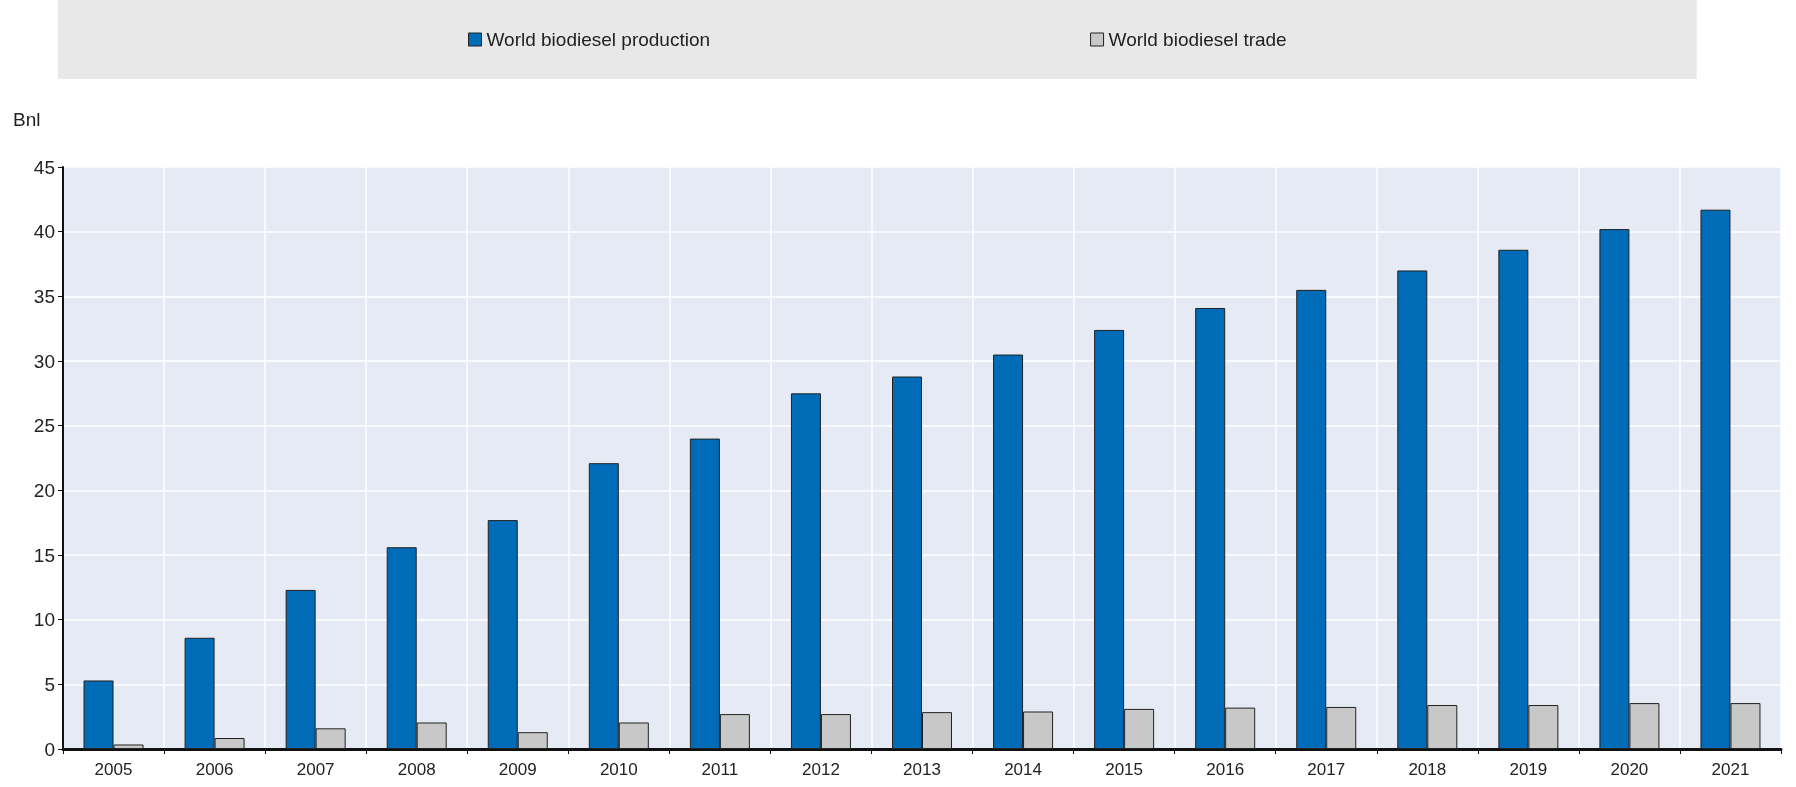  What do you see at coordinates (44, 555) in the screenshot?
I see `y-tick-label: 15` at bounding box center [44, 555].